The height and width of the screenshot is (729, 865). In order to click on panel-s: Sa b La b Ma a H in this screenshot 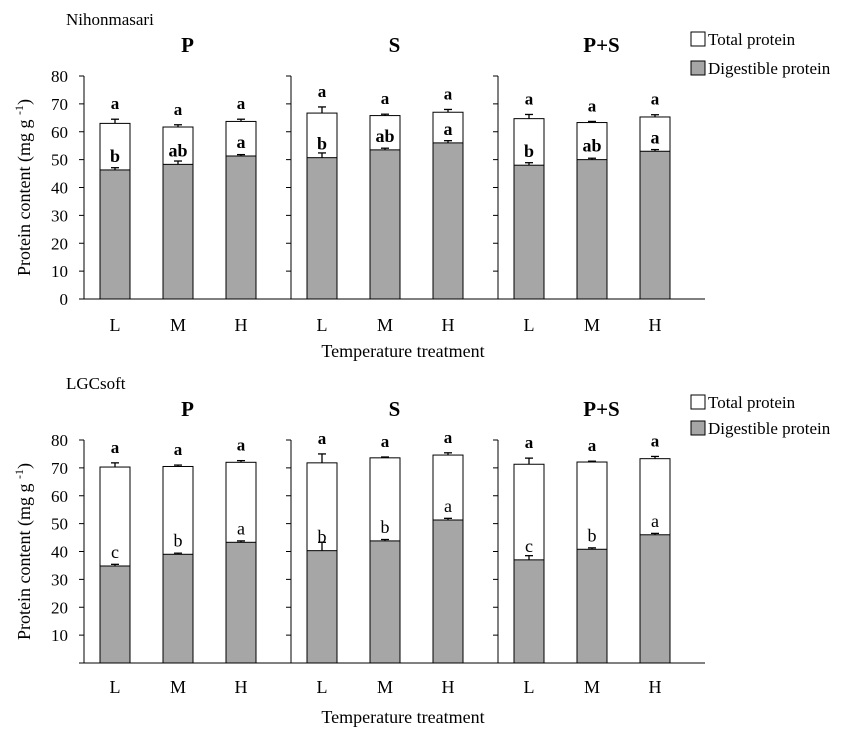, I will do `click(375, 547)`.